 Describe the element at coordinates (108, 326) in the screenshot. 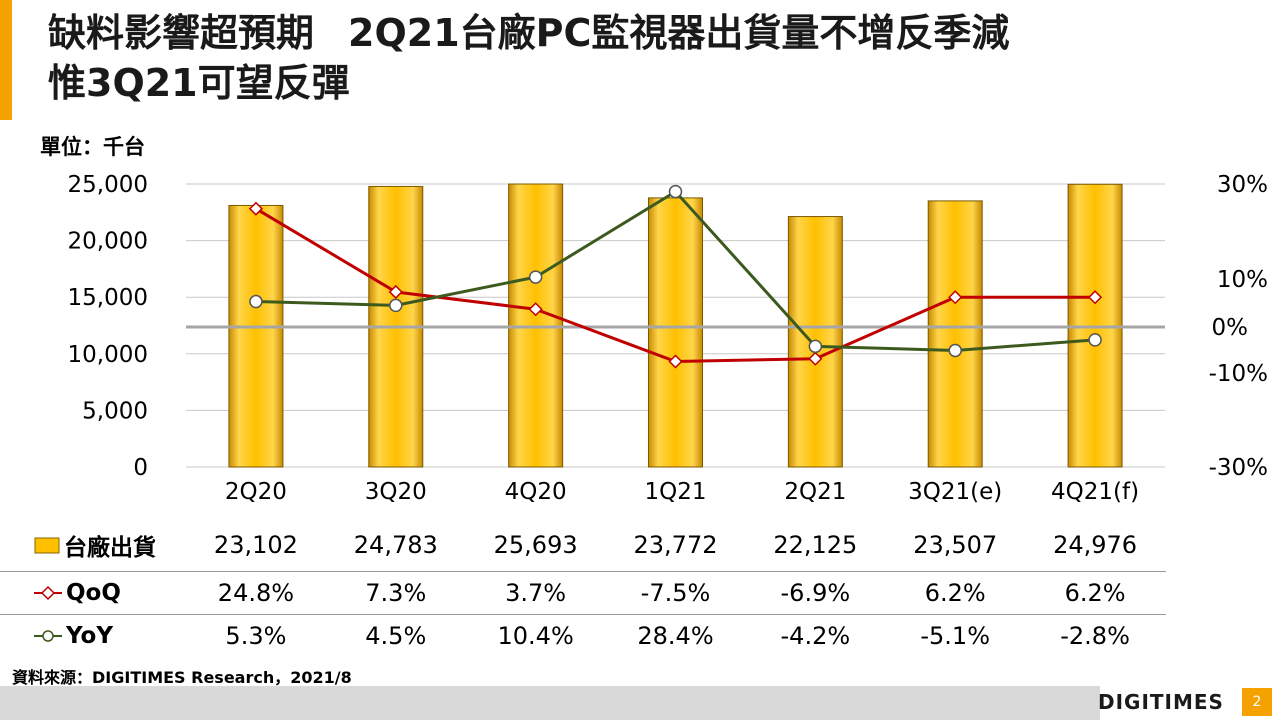

I see `left-axis: 0 5,000 10,000 15,000 20,000 25,000` at that location.